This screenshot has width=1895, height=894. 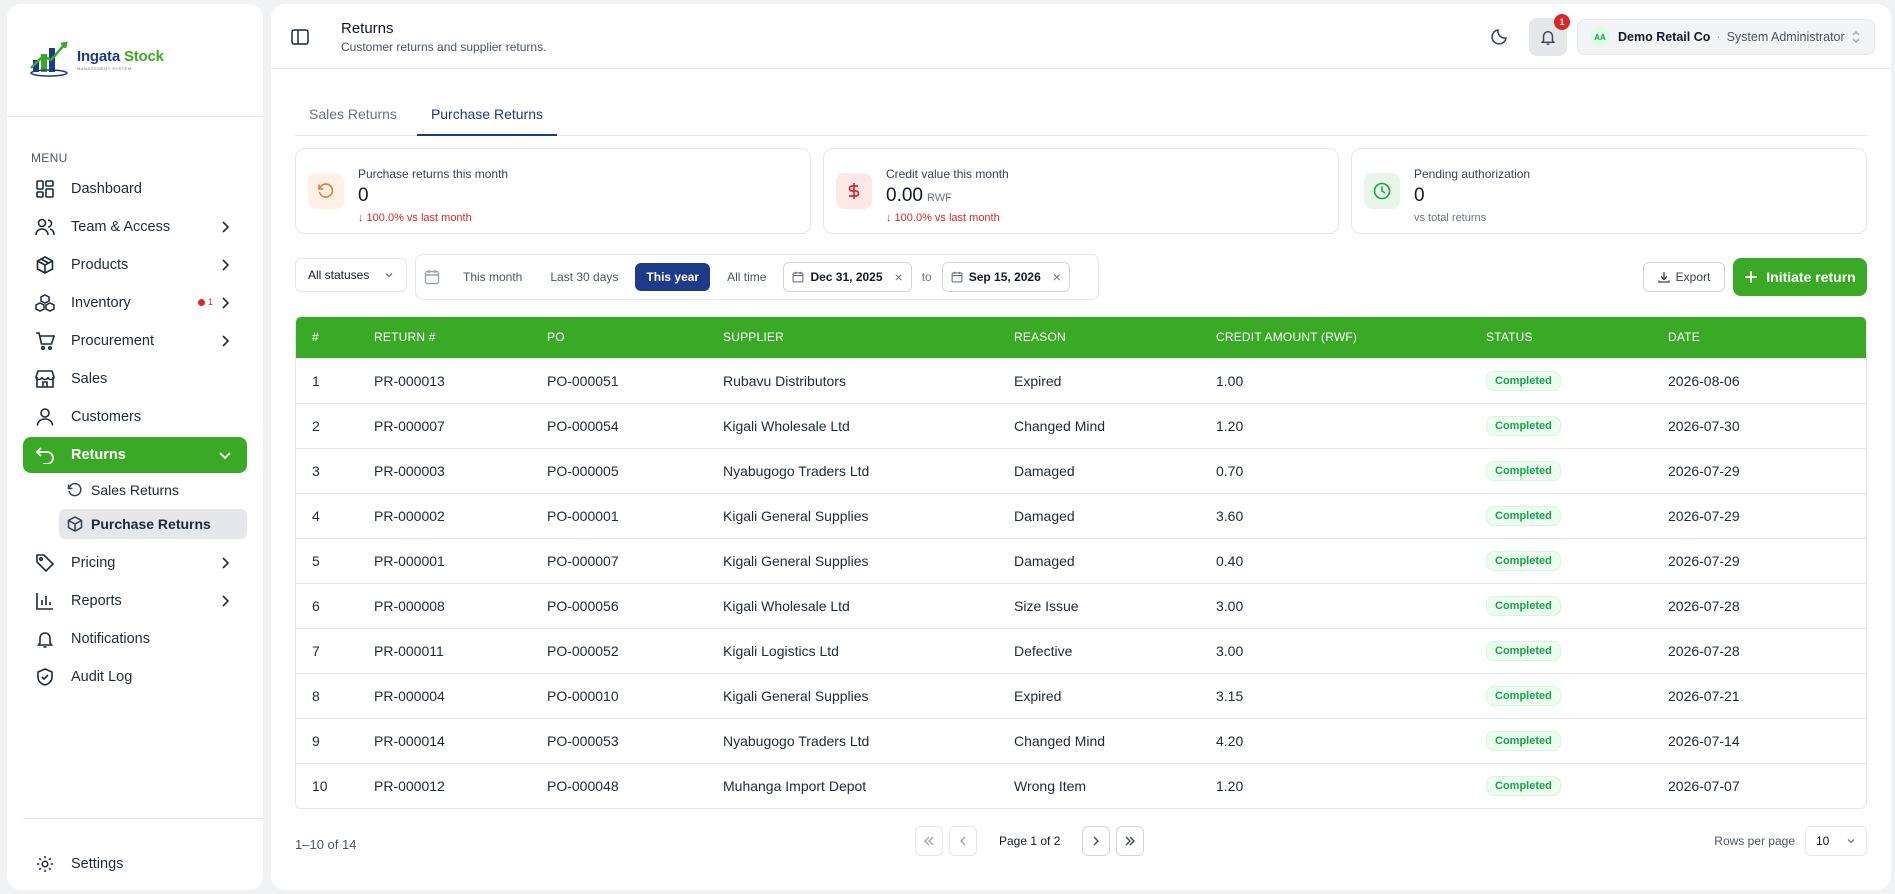 What do you see at coordinates (1099, 695) in the screenshot?
I see `cell-reason: Expired` at bounding box center [1099, 695].